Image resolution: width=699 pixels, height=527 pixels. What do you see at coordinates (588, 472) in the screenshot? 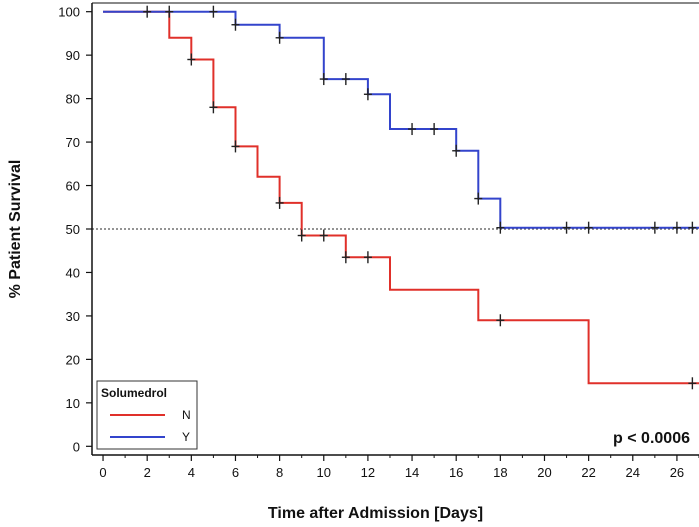
I see `x-tick-label: 22` at bounding box center [588, 472].